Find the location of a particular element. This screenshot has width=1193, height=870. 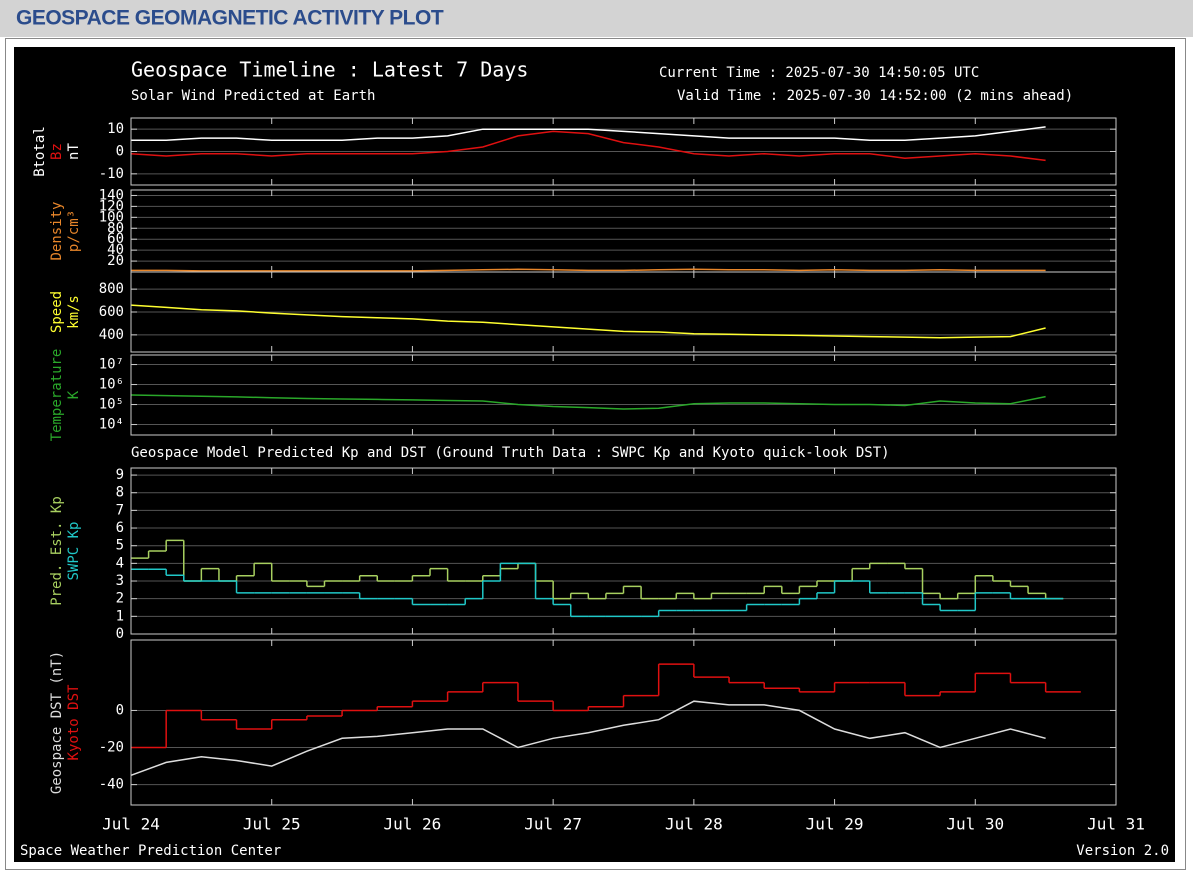

y-axis-label: nT is located at coordinates (74, 151).